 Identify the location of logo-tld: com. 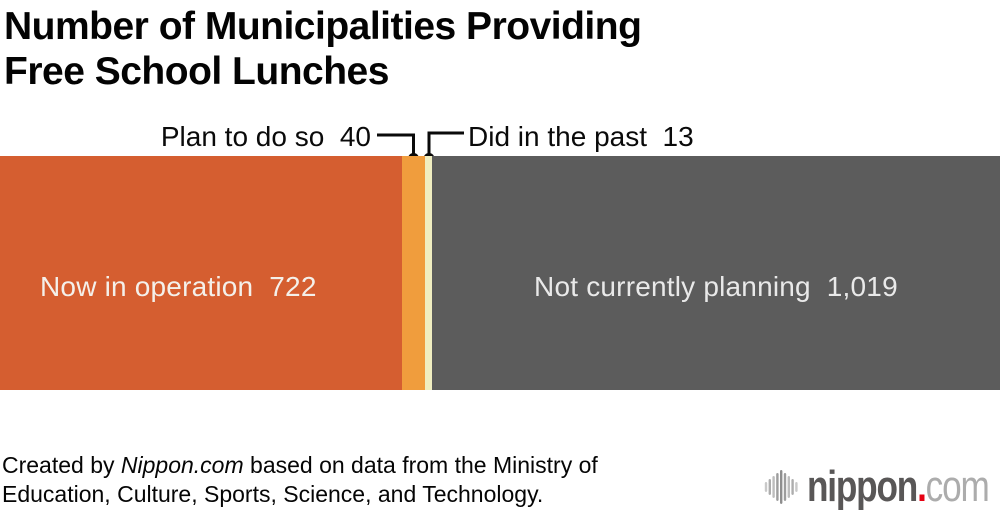
(957, 486).